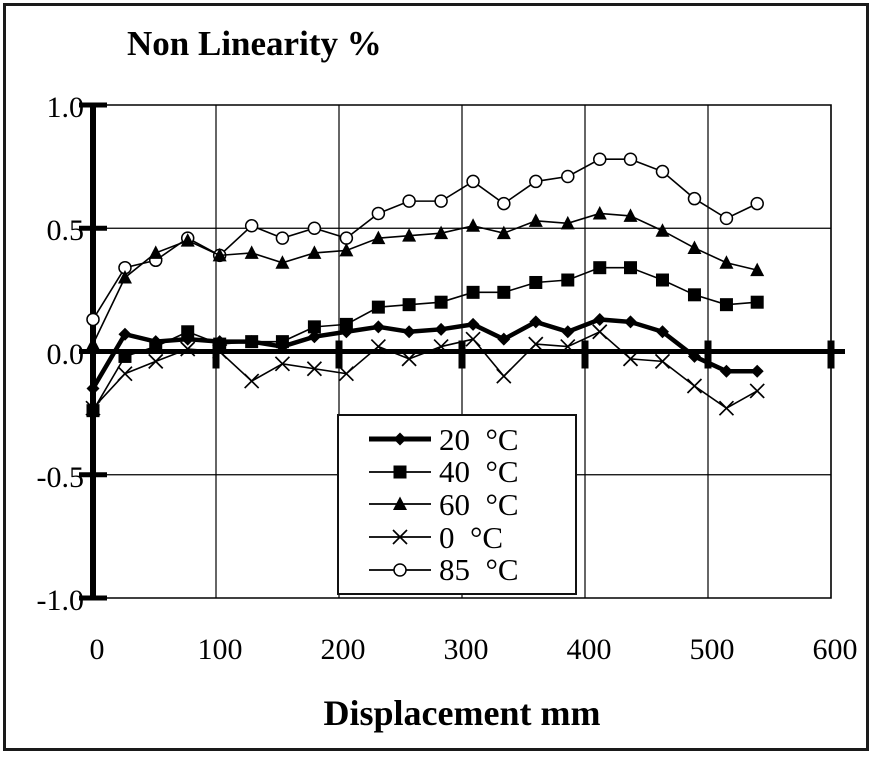 The width and height of the screenshot is (875, 759). What do you see at coordinates (65, 354) in the screenshot?
I see `y-tick-label: 0.0` at bounding box center [65, 354].